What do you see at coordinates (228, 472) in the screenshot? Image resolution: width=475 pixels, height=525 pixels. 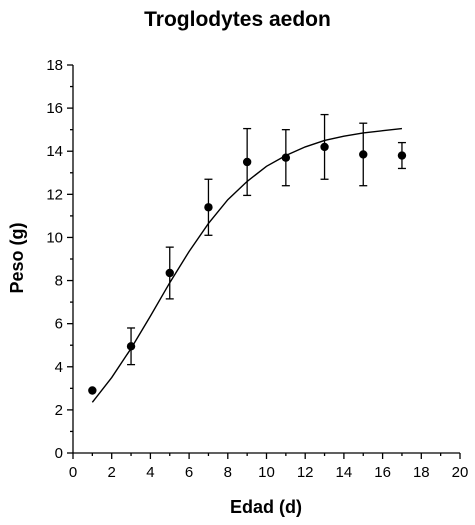 I see `x-tick-label: 8` at bounding box center [228, 472].